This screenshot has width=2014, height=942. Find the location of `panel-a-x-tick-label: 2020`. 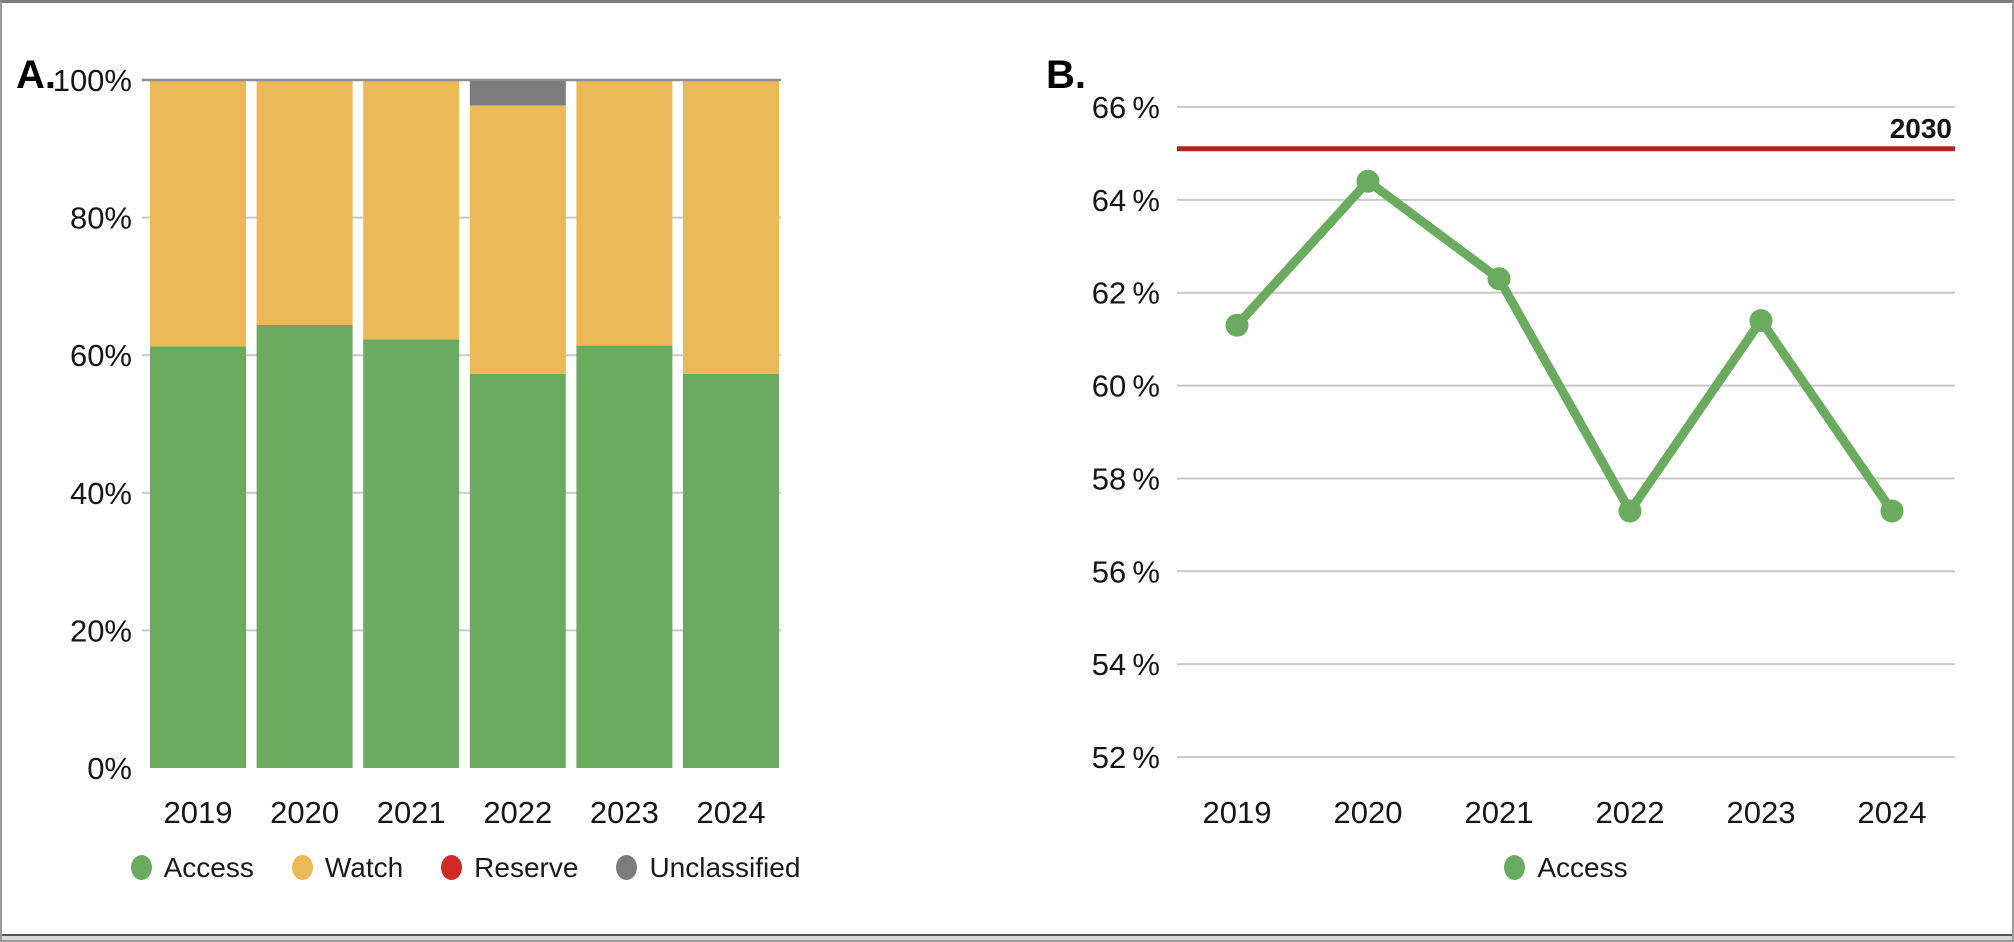

panel-a-x-tick-label: 2020 is located at coordinates (304, 812).